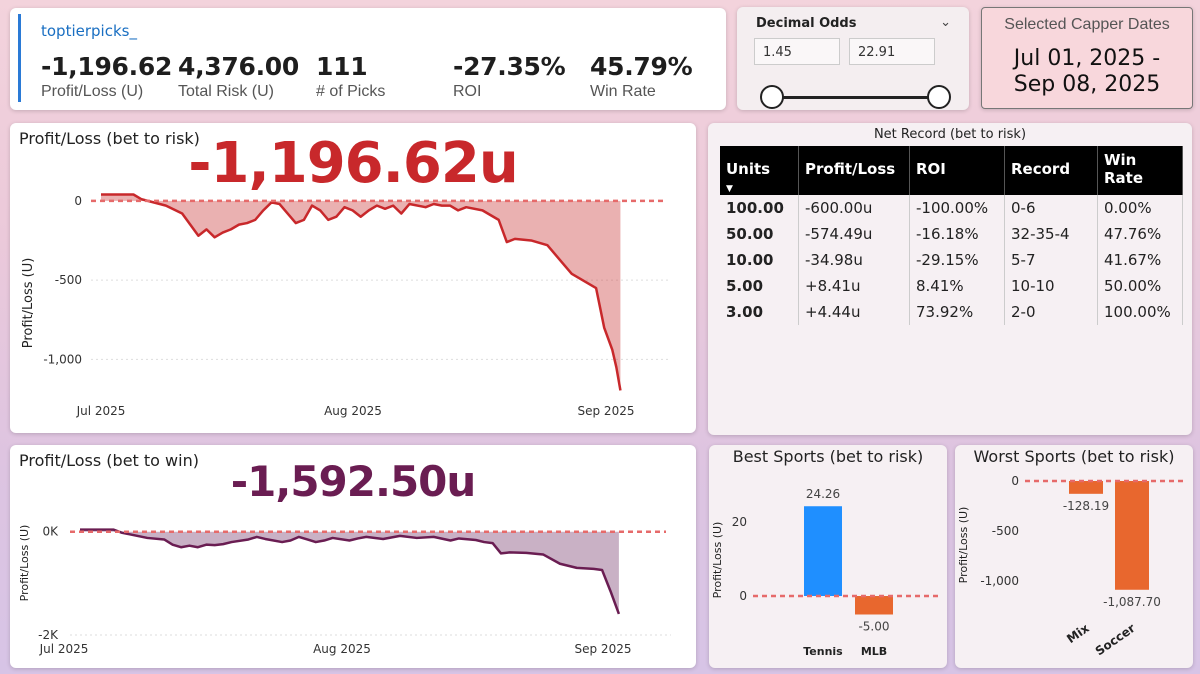 This screenshot has width=1200, height=674. I want to click on column-header-profit-loss: Profit/Loss, so click(854, 170).